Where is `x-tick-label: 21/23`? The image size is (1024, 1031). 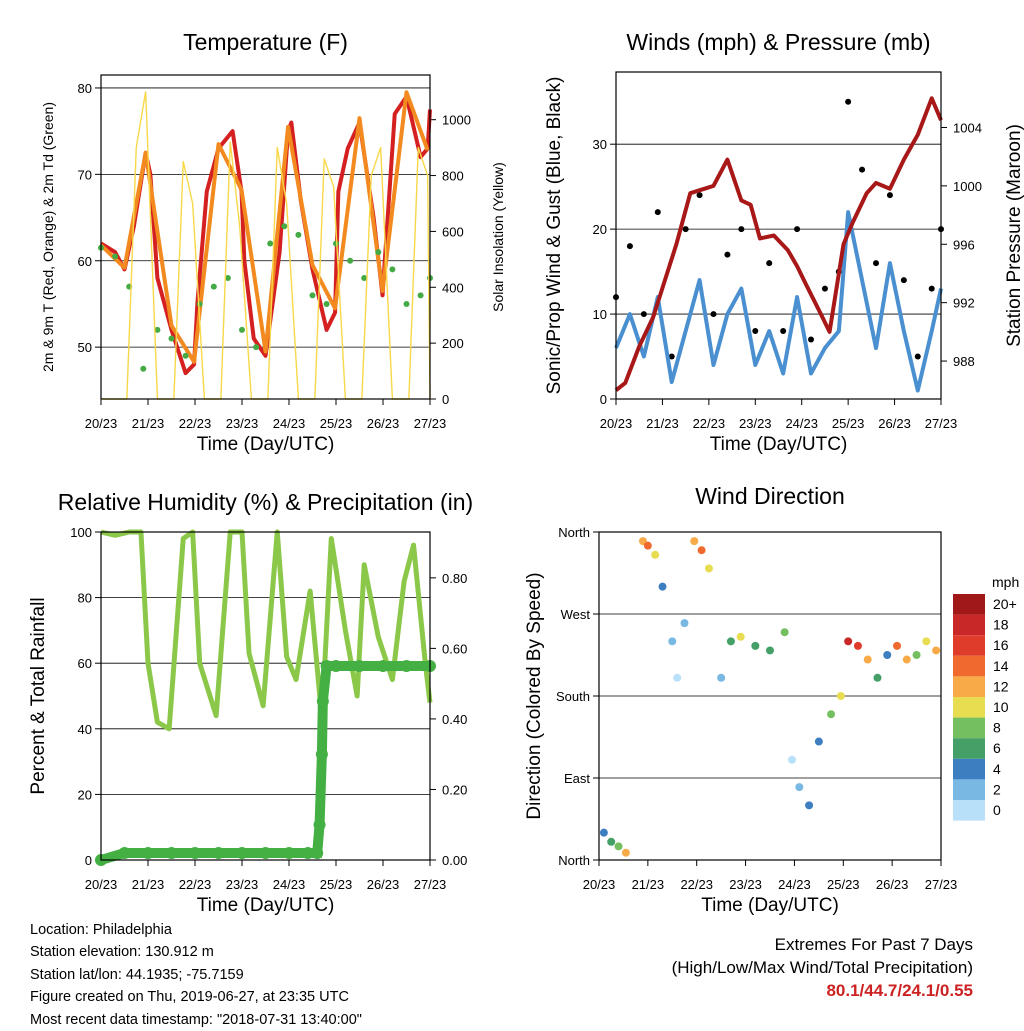 x-tick-label: 21/23 is located at coordinates (148, 423).